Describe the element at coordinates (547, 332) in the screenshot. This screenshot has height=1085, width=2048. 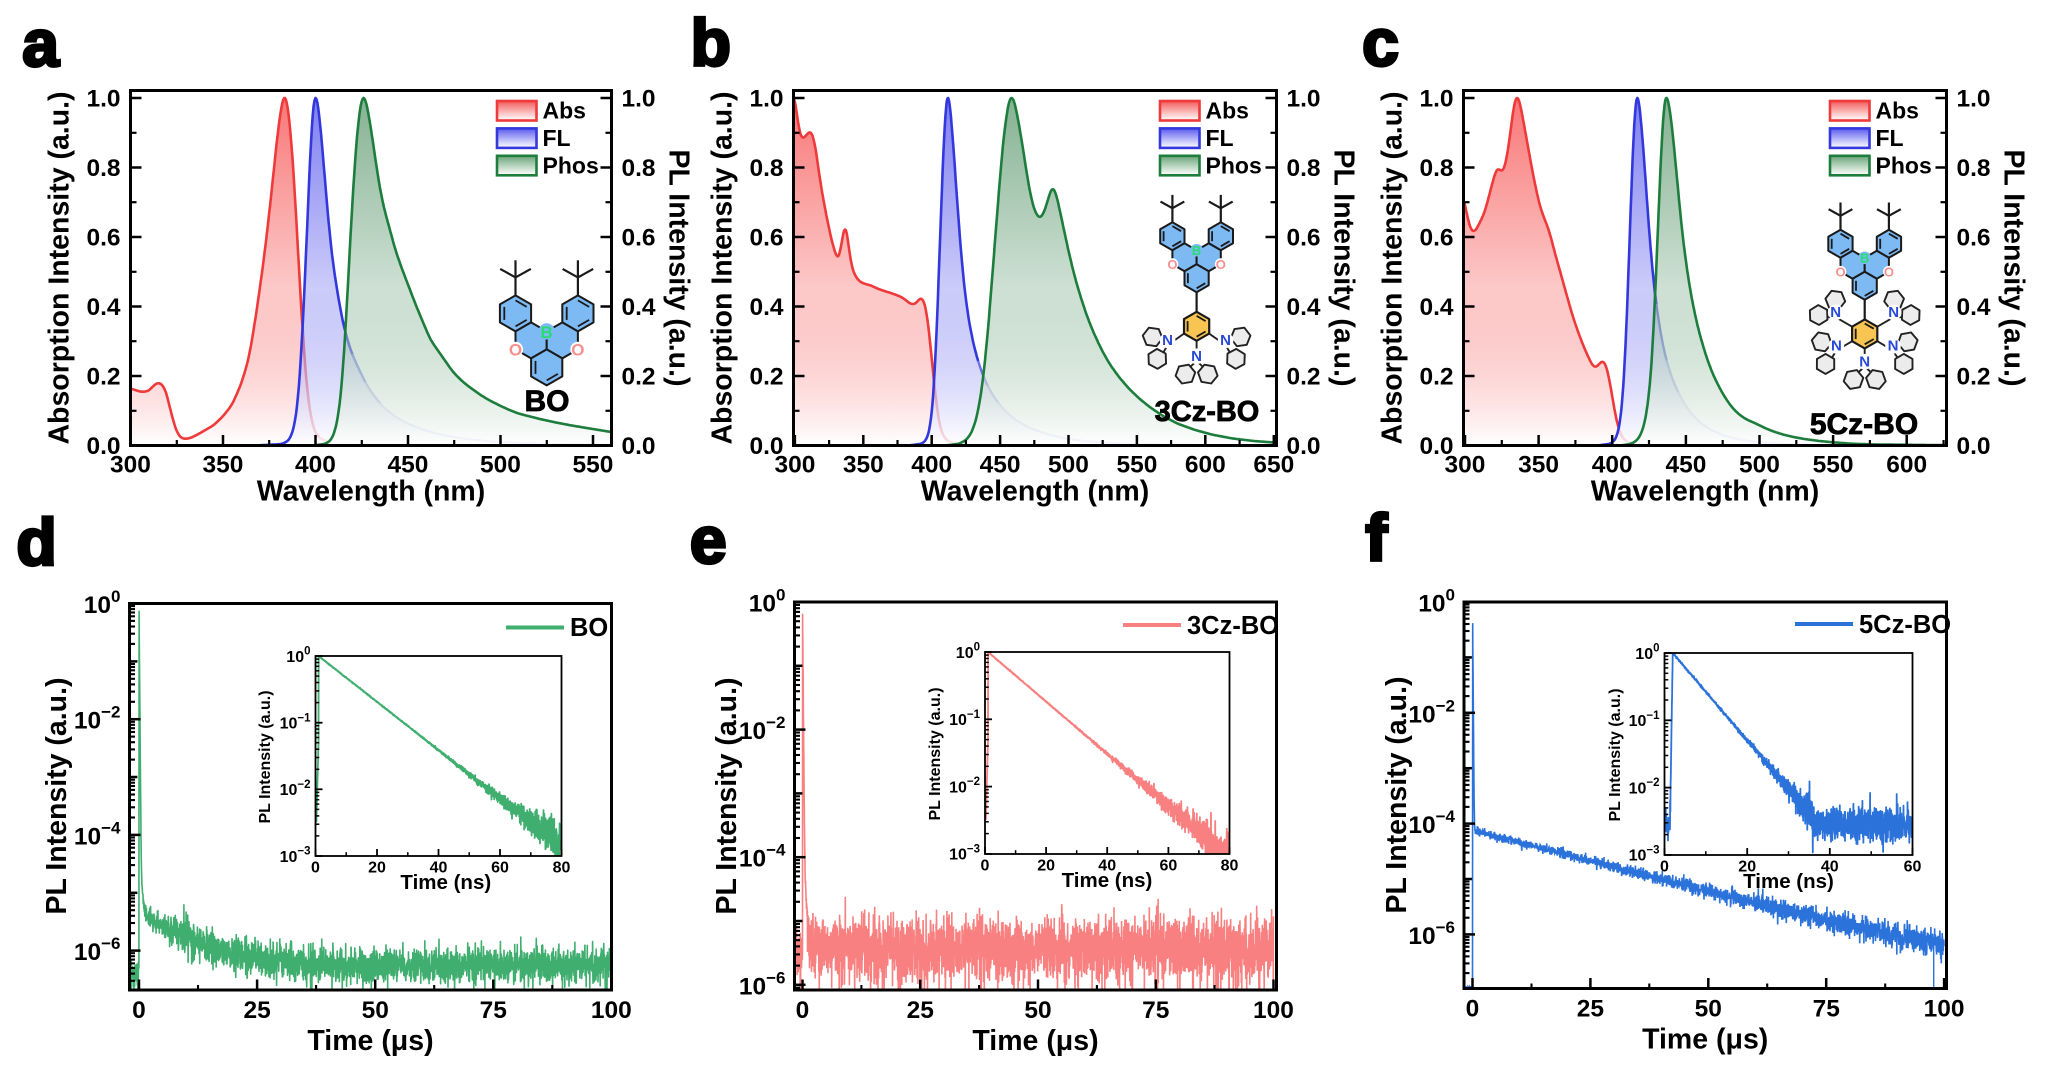
I see `svg-text: B` at that location.